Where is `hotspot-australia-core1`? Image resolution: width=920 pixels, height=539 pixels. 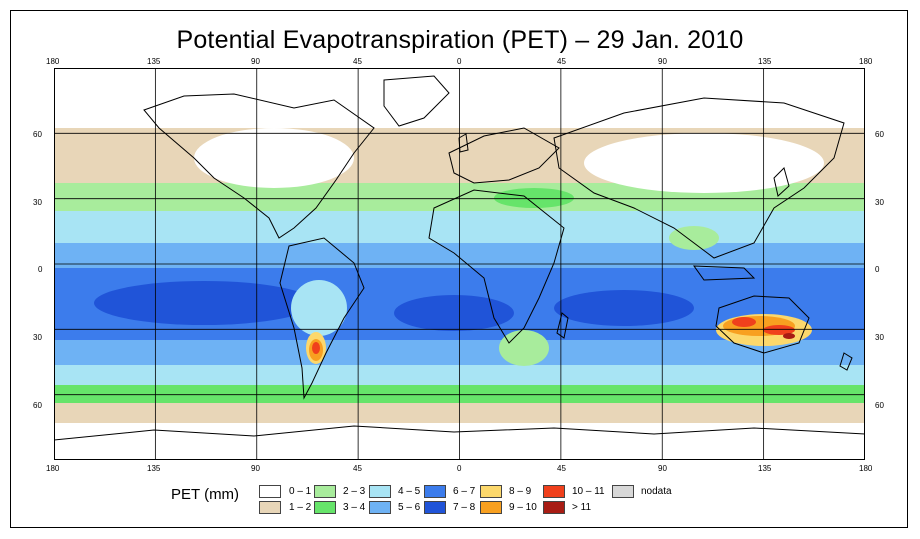 hotspot-australia-core1 is located at coordinates (744, 322).